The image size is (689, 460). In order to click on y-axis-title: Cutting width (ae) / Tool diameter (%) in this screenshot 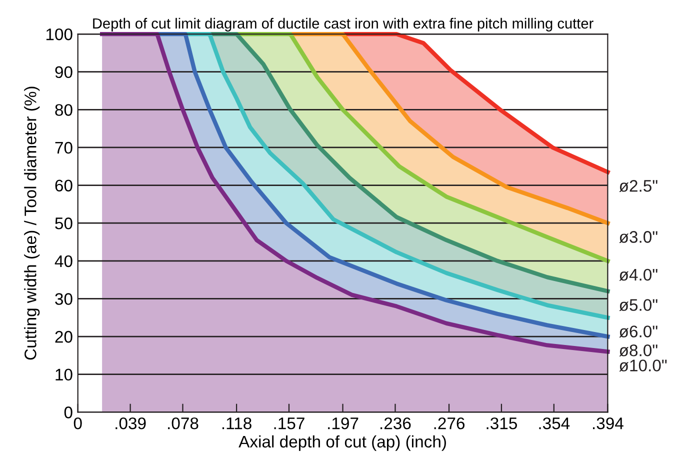, I will do `click(32, 223)`.